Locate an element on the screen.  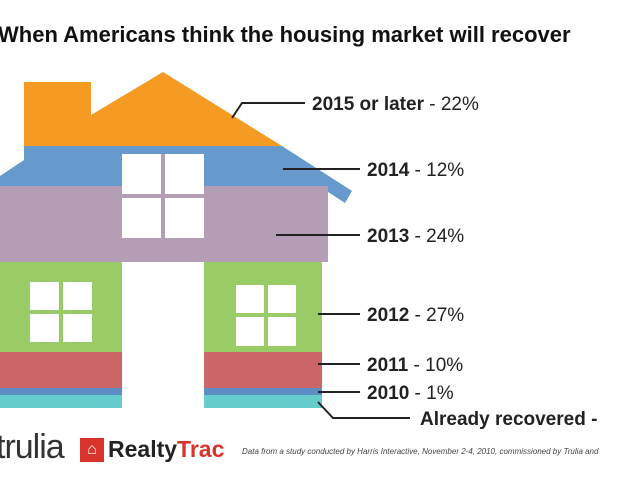
band-2015-or-later is located at coordinates (153, 109).